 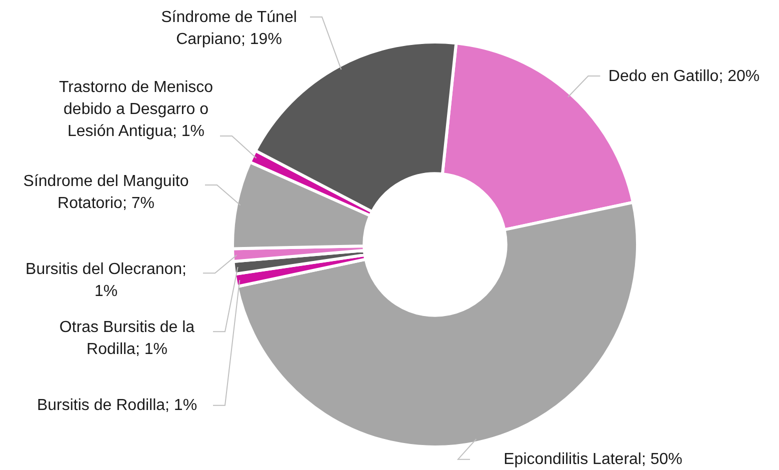 What do you see at coordinates (106, 192) in the screenshot?
I see `slice-label: Síndrome del Manguito Rotatorio; 7%` at bounding box center [106, 192].